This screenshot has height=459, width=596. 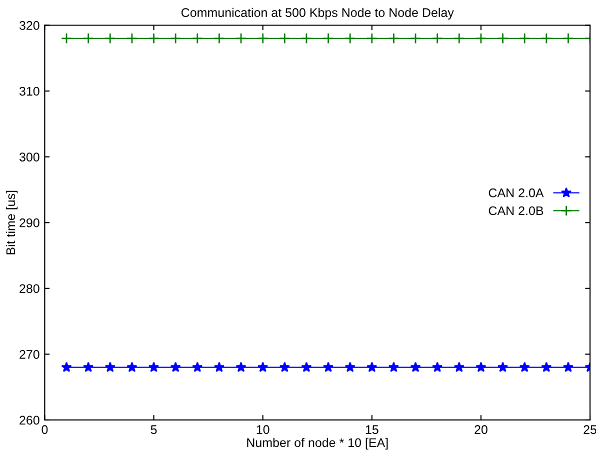 I want to click on x-tick-label: 20, so click(x=481, y=429).